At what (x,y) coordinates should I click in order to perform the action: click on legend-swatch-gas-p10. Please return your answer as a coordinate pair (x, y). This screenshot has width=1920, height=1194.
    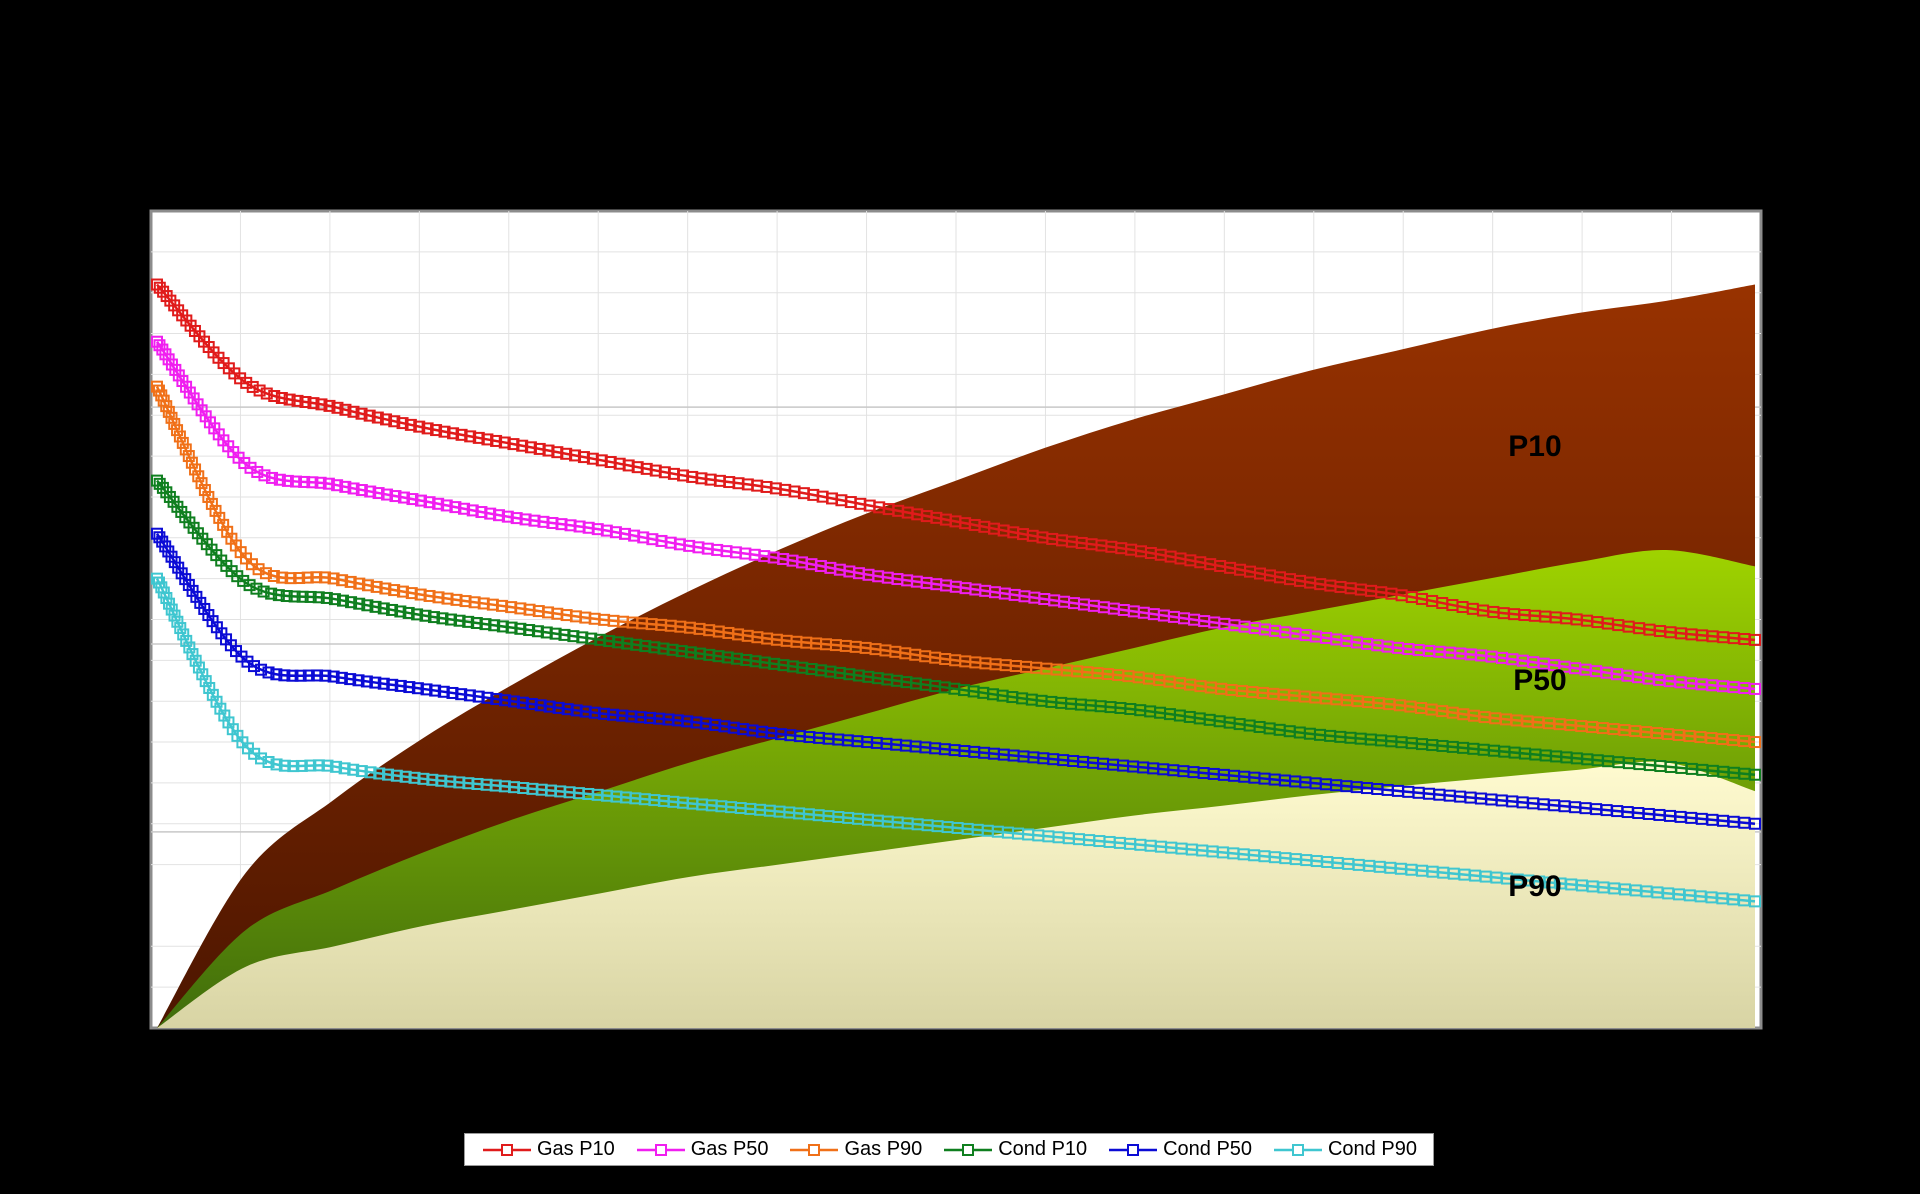
    Looking at the image, I should click on (506, 1149).